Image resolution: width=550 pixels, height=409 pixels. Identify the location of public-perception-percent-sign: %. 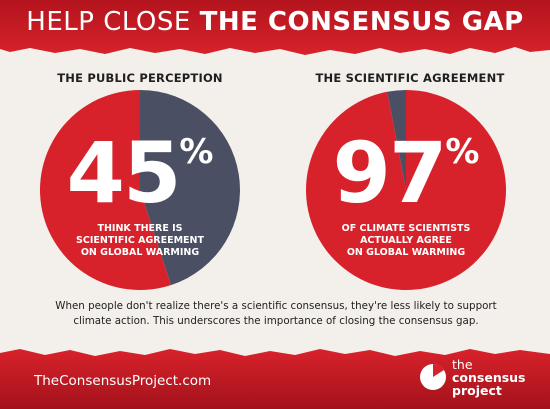
(196, 152).